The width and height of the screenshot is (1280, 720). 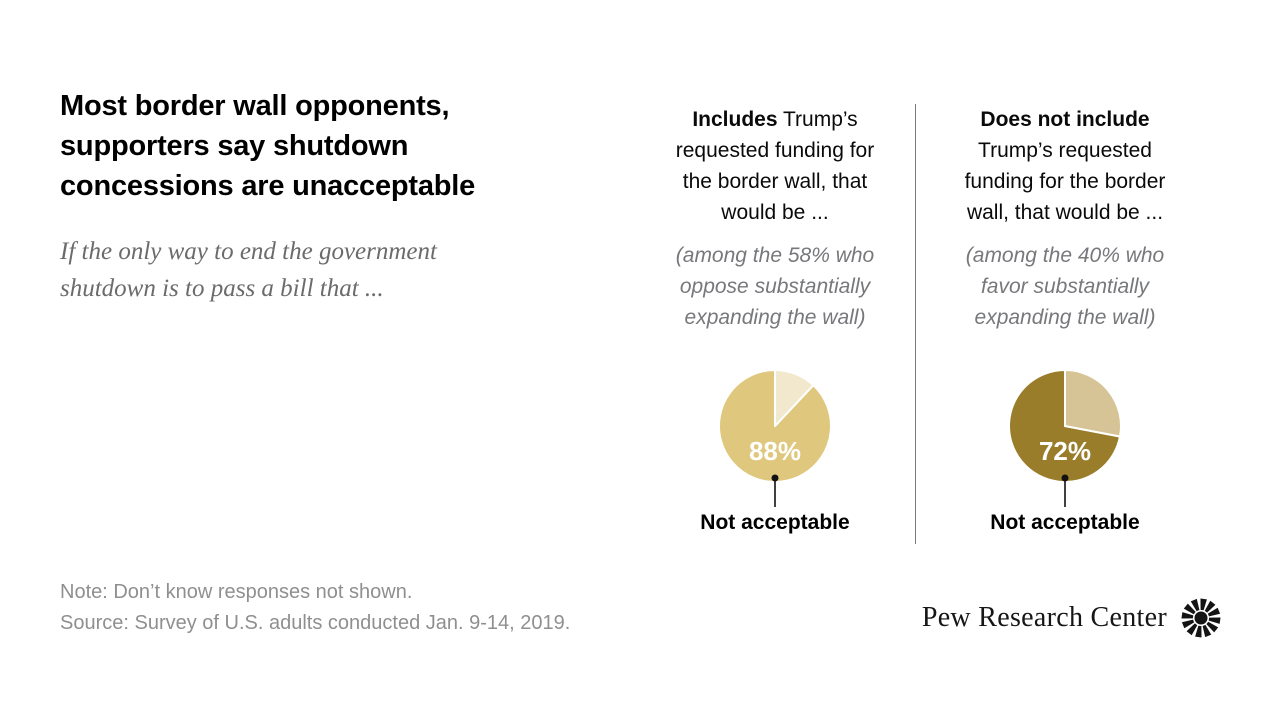 What do you see at coordinates (236, 592) in the screenshot?
I see `note-text: Note: Don’t know responses not shown.` at bounding box center [236, 592].